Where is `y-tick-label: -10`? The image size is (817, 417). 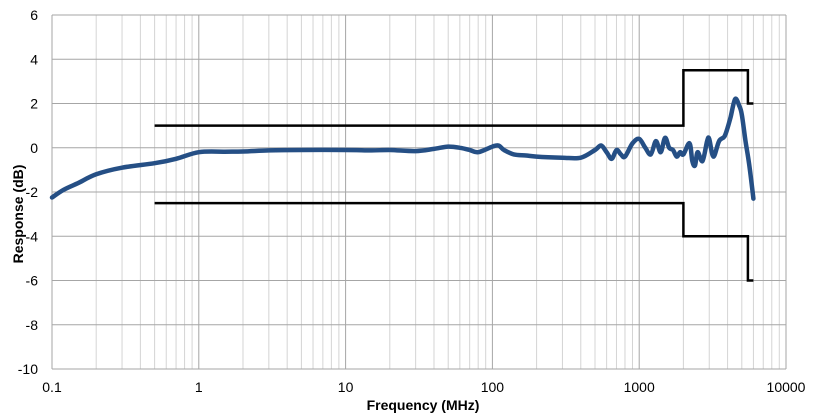
y-tick-label: -10 is located at coordinates (28, 369).